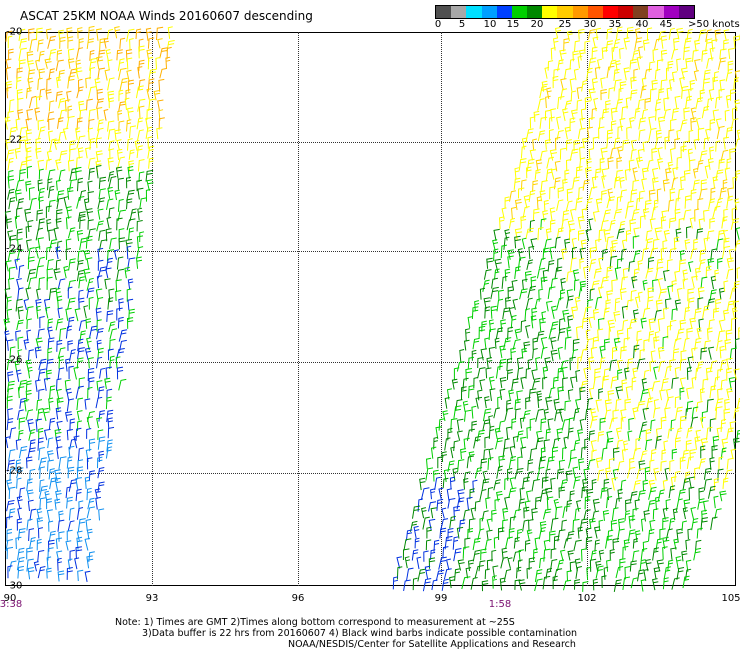 Image resolution: width=740 pixels, height=650 pixels. Describe the element at coordinates (11, 604) in the screenshot. I see `pass-time-label: 3:38` at that location.